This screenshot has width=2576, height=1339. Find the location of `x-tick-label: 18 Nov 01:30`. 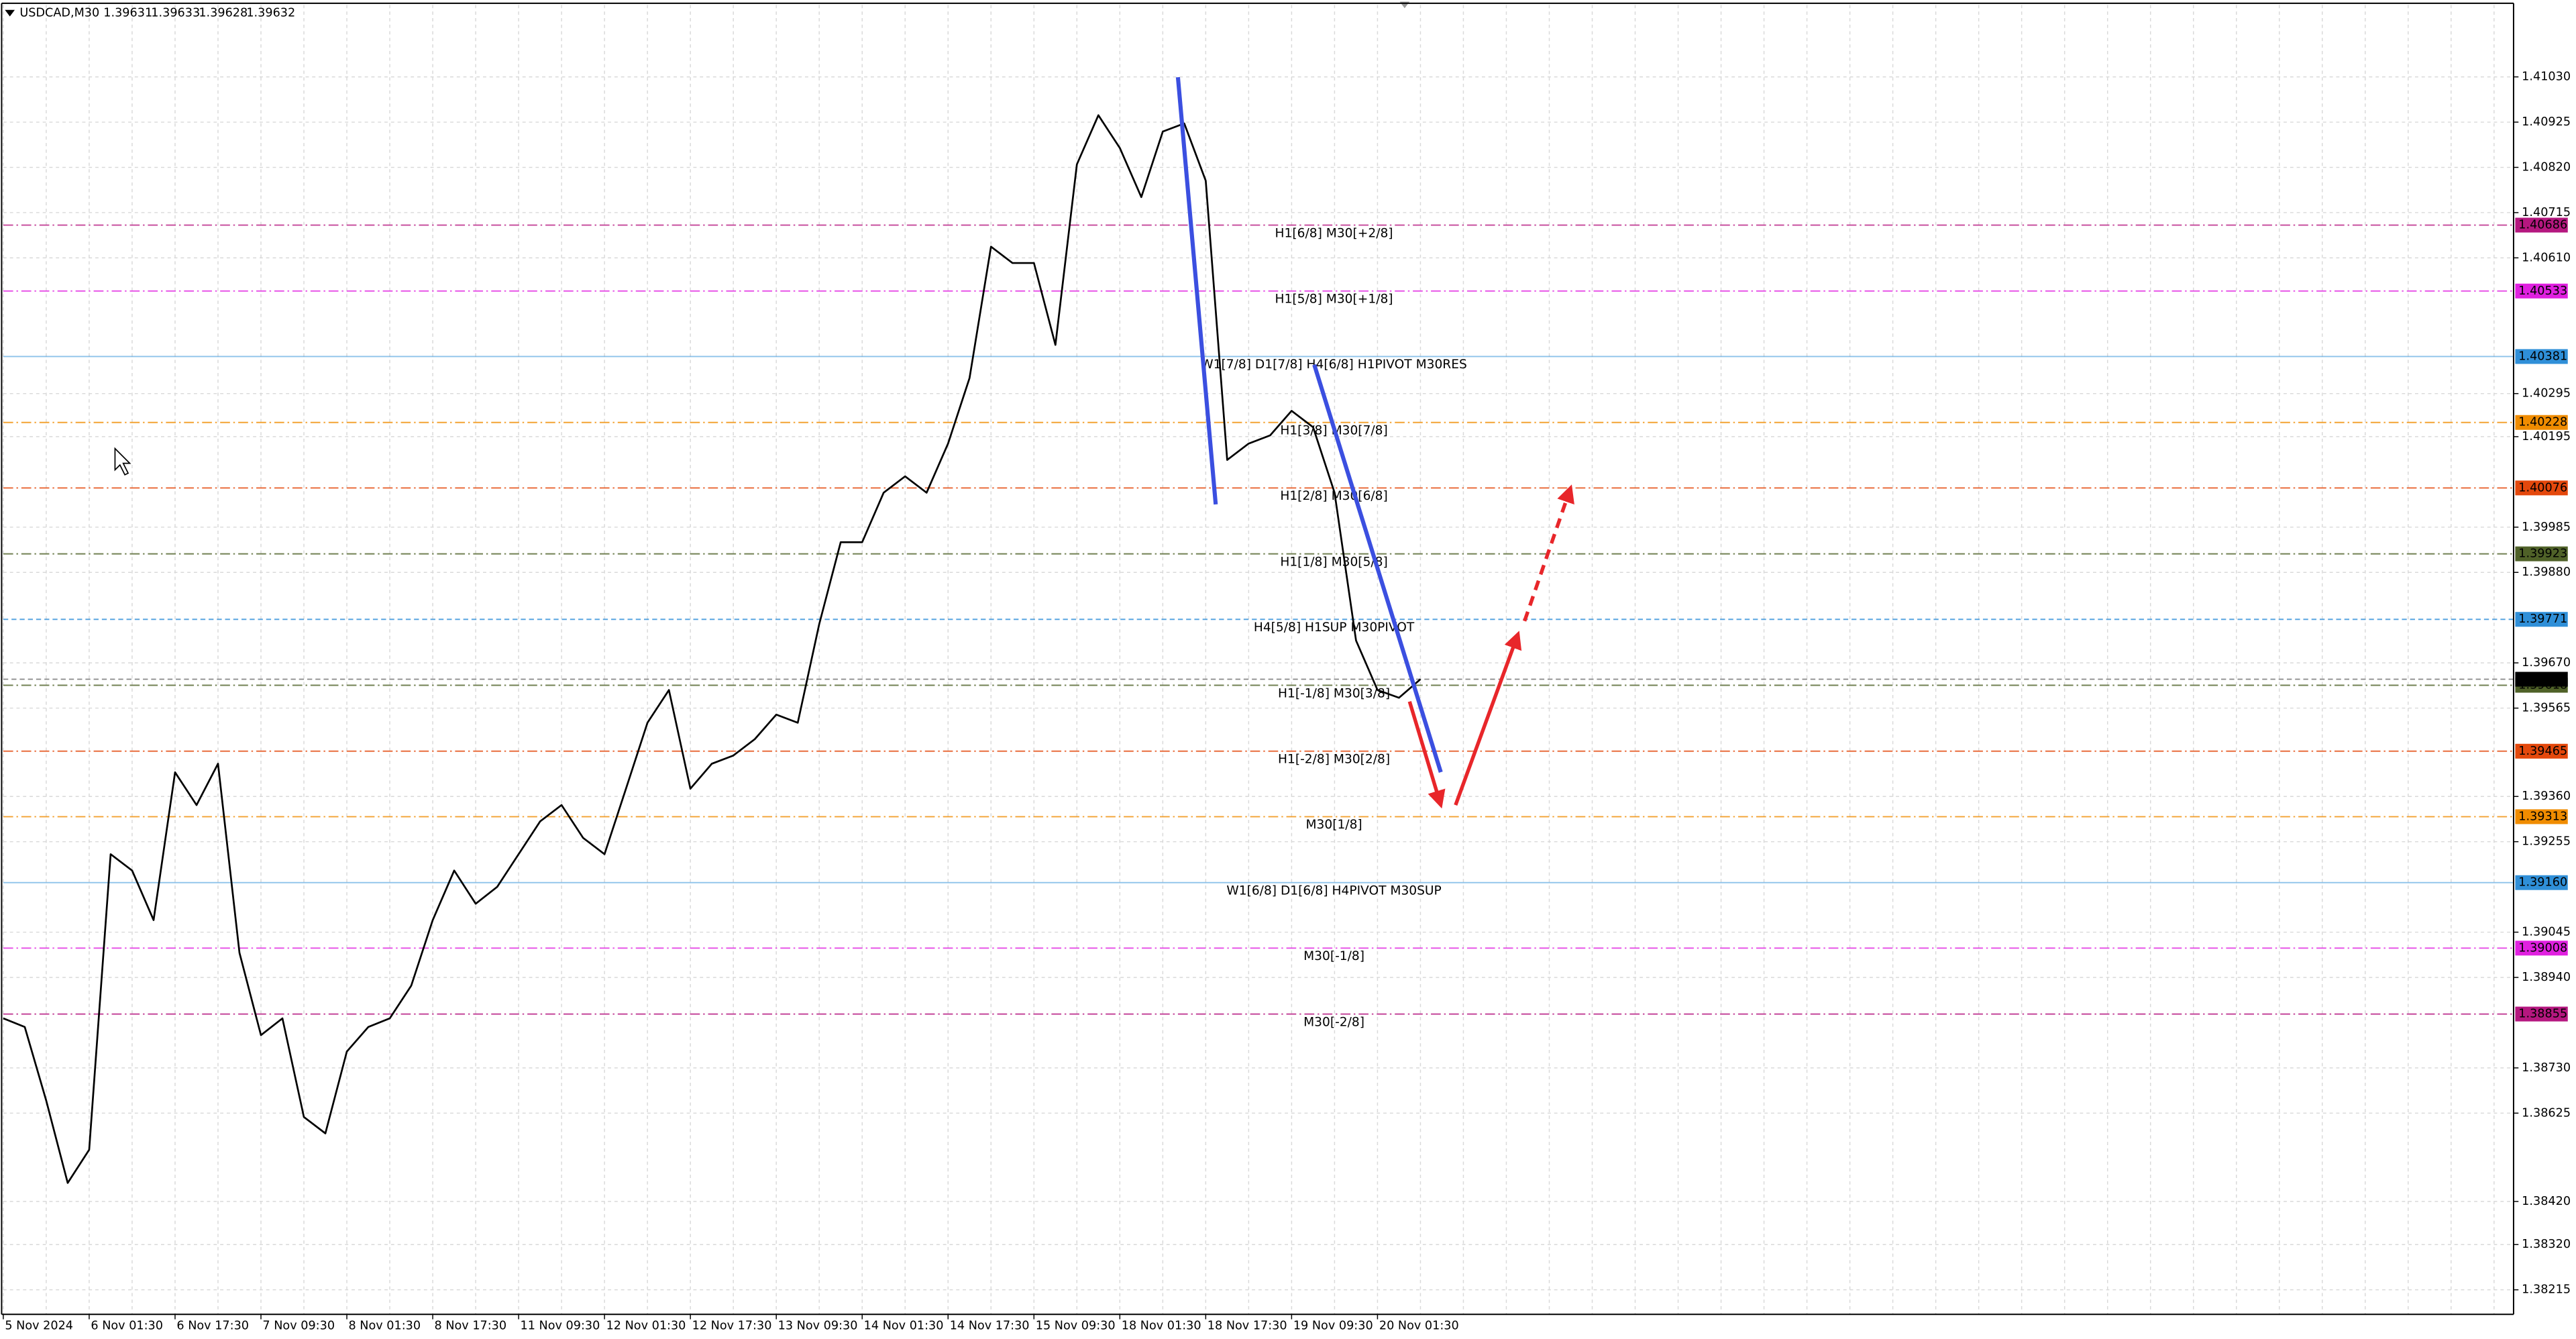

x-tick-label: 18 Nov 01:30 is located at coordinates (1161, 1325).